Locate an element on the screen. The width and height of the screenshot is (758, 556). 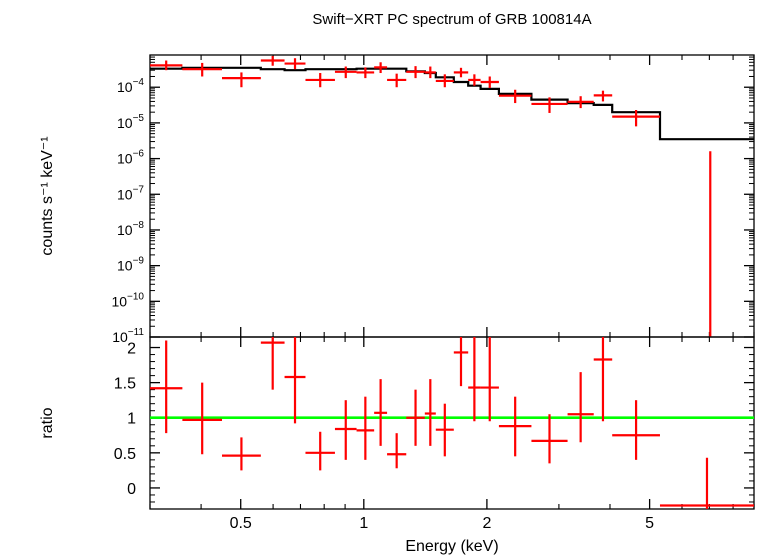
y-tick-label: 1 is located at coordinates (131, 419).